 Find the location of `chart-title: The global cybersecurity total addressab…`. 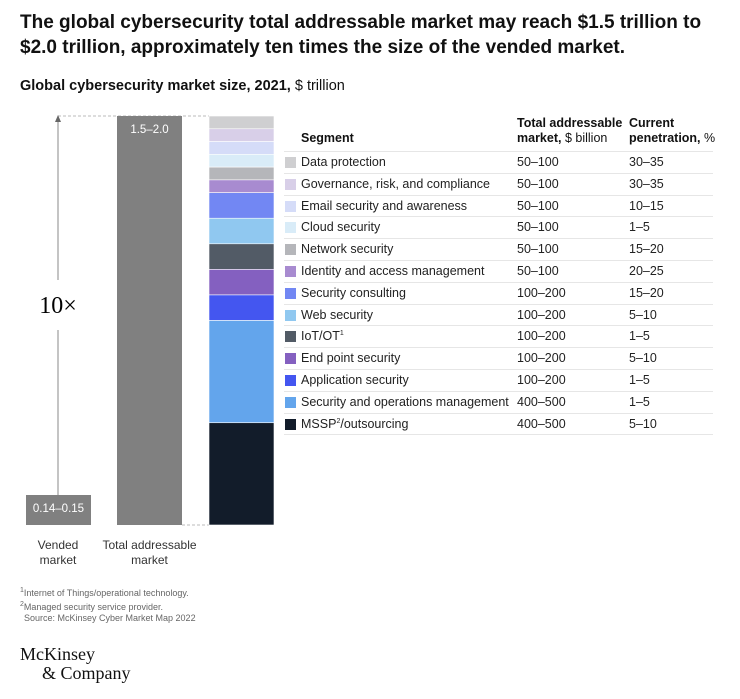

chart-title: The global cybersecurity total addressab… is located at coordinates (361, 35).